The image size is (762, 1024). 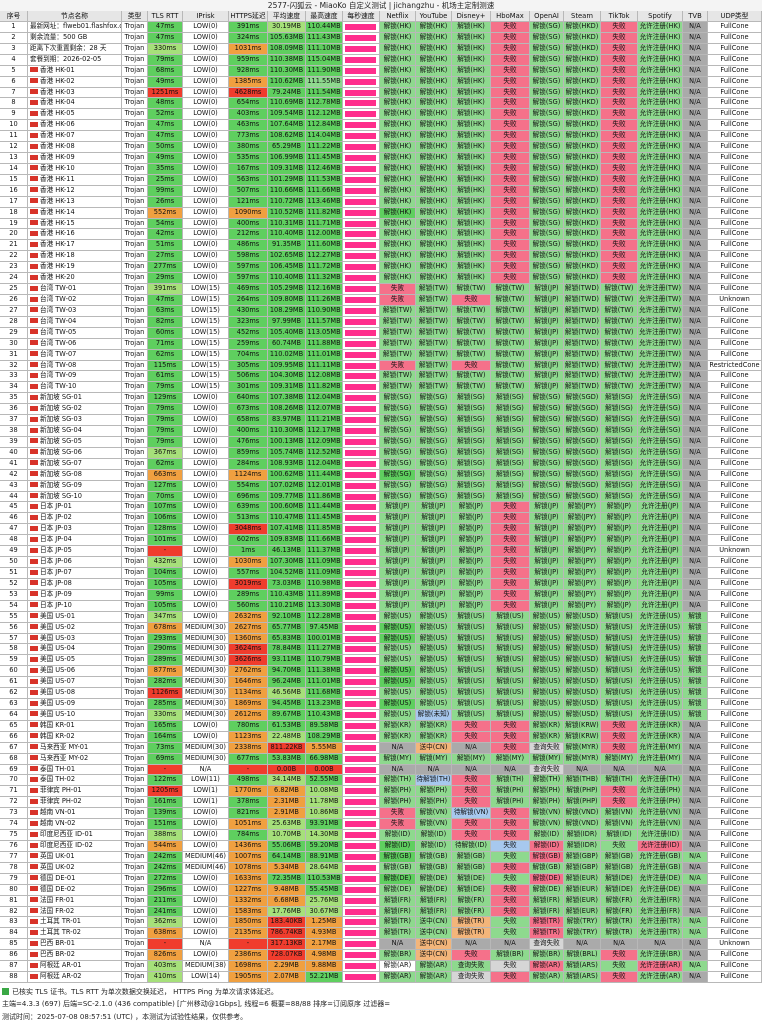 I want to click on cell: 107.38MB, so click(x=287, y=399).